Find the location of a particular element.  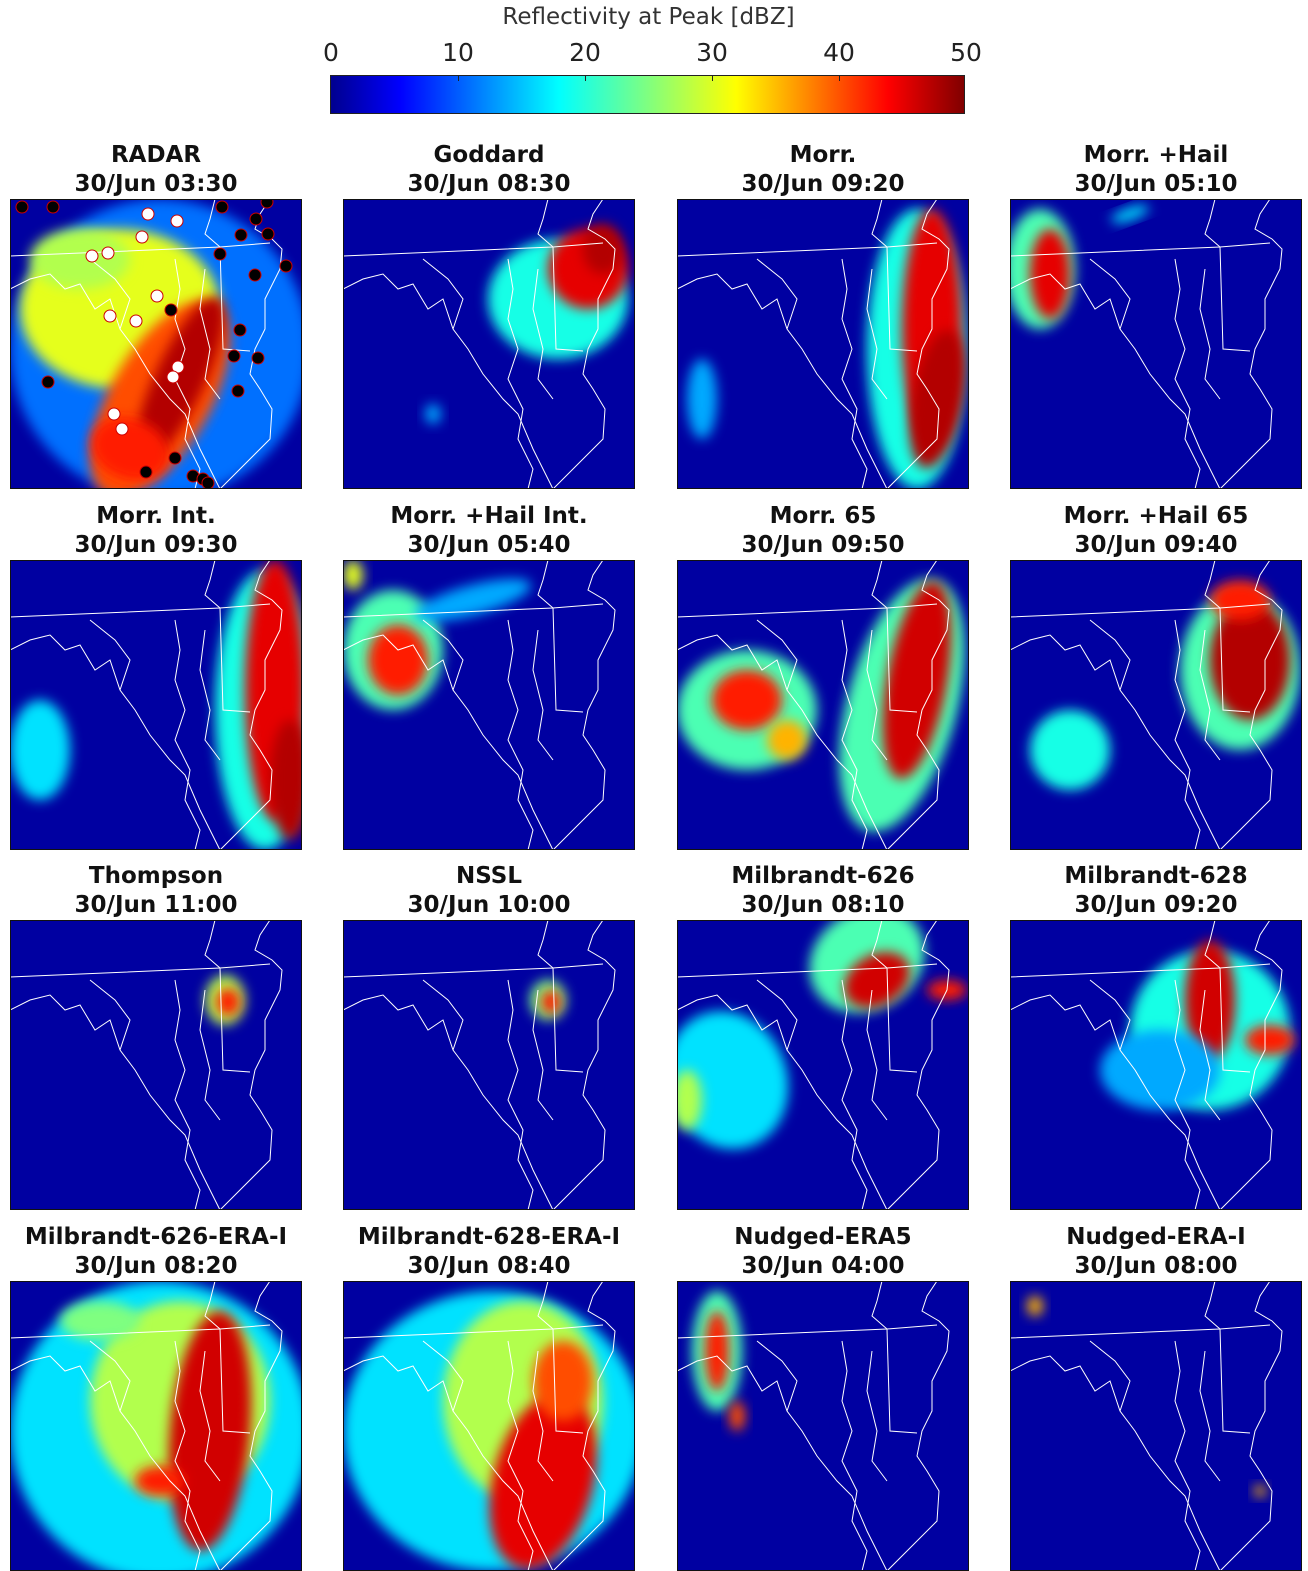

map-panel: Morr. +Hail 65 30/Jun 09:40 is located at coordinates (1156, 676).